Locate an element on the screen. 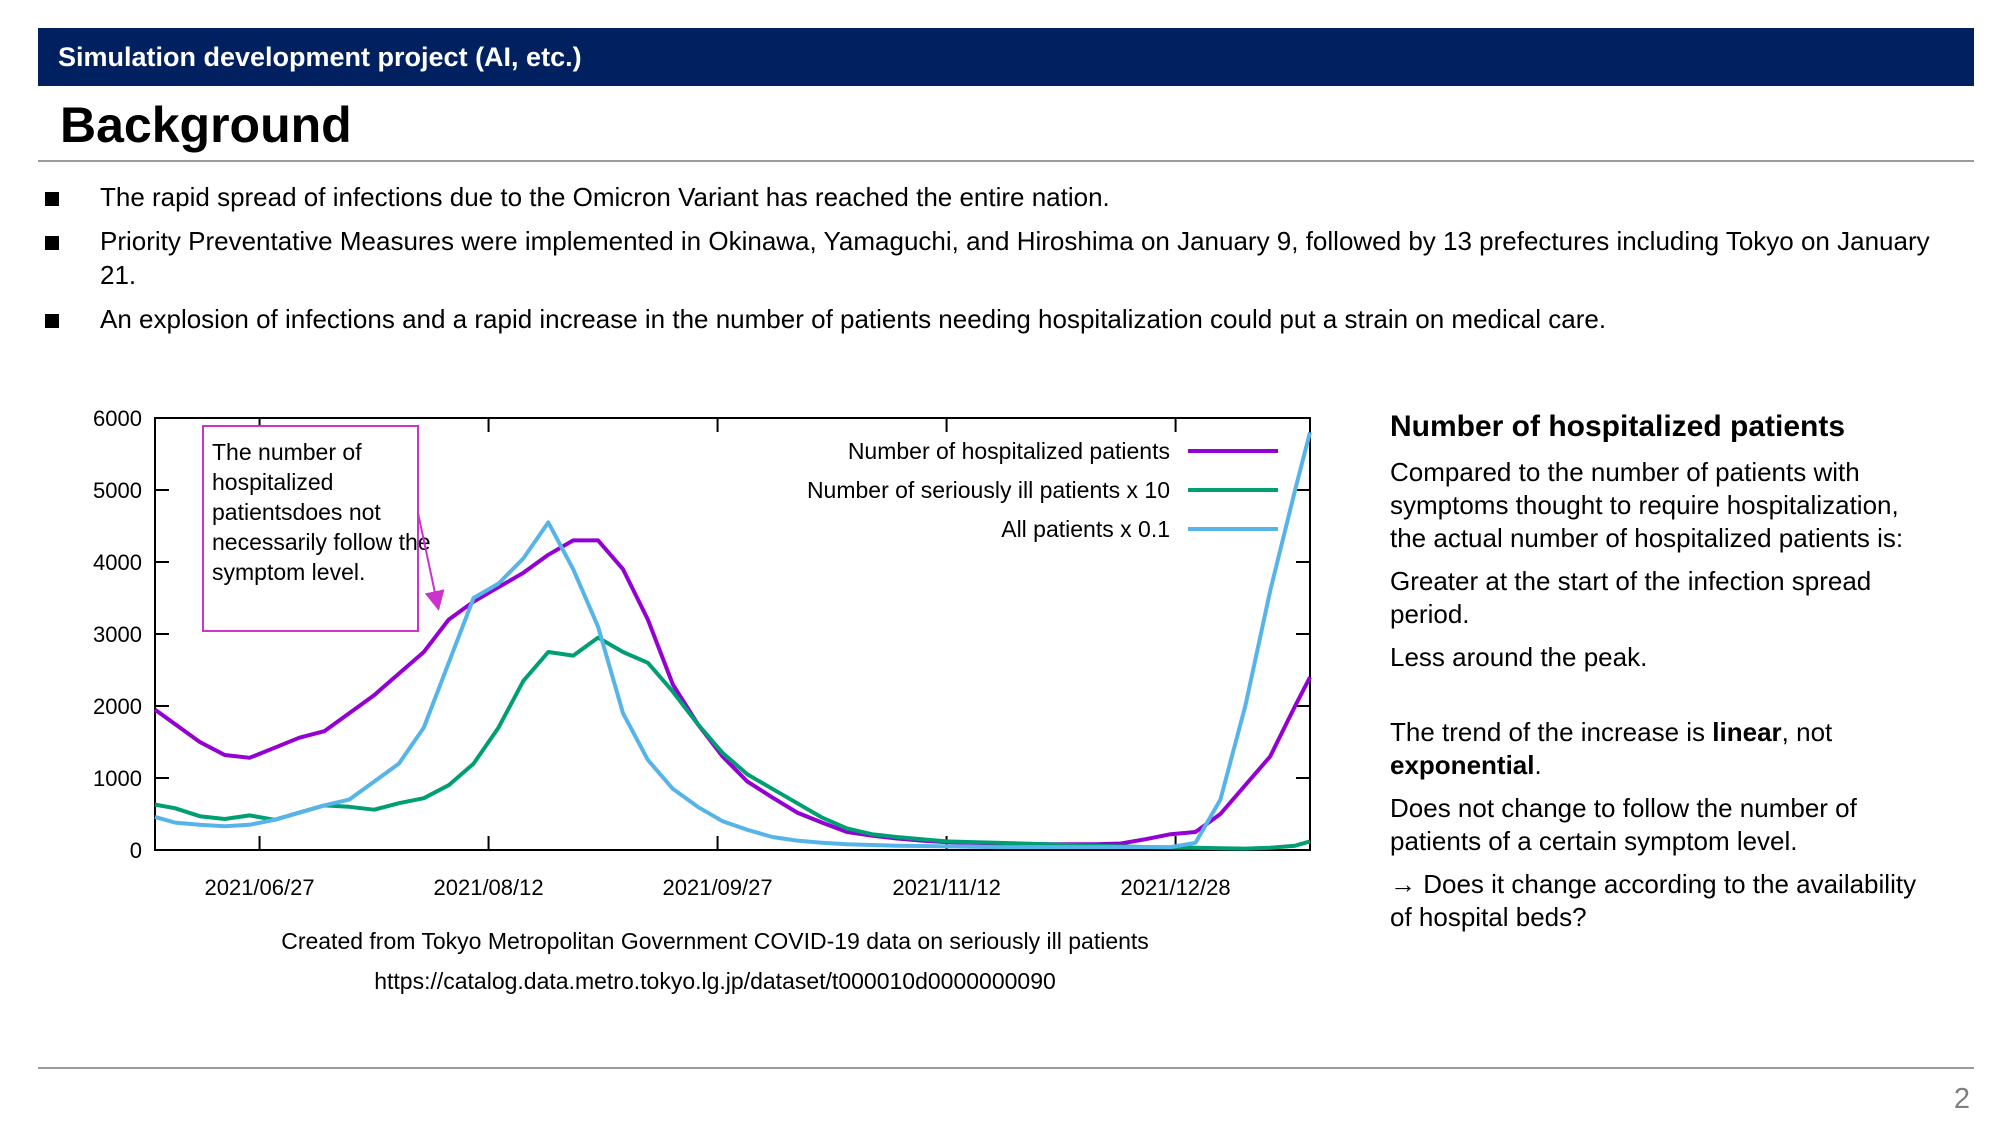  sidebar-text: , not is located at coordinates (1807, 732).